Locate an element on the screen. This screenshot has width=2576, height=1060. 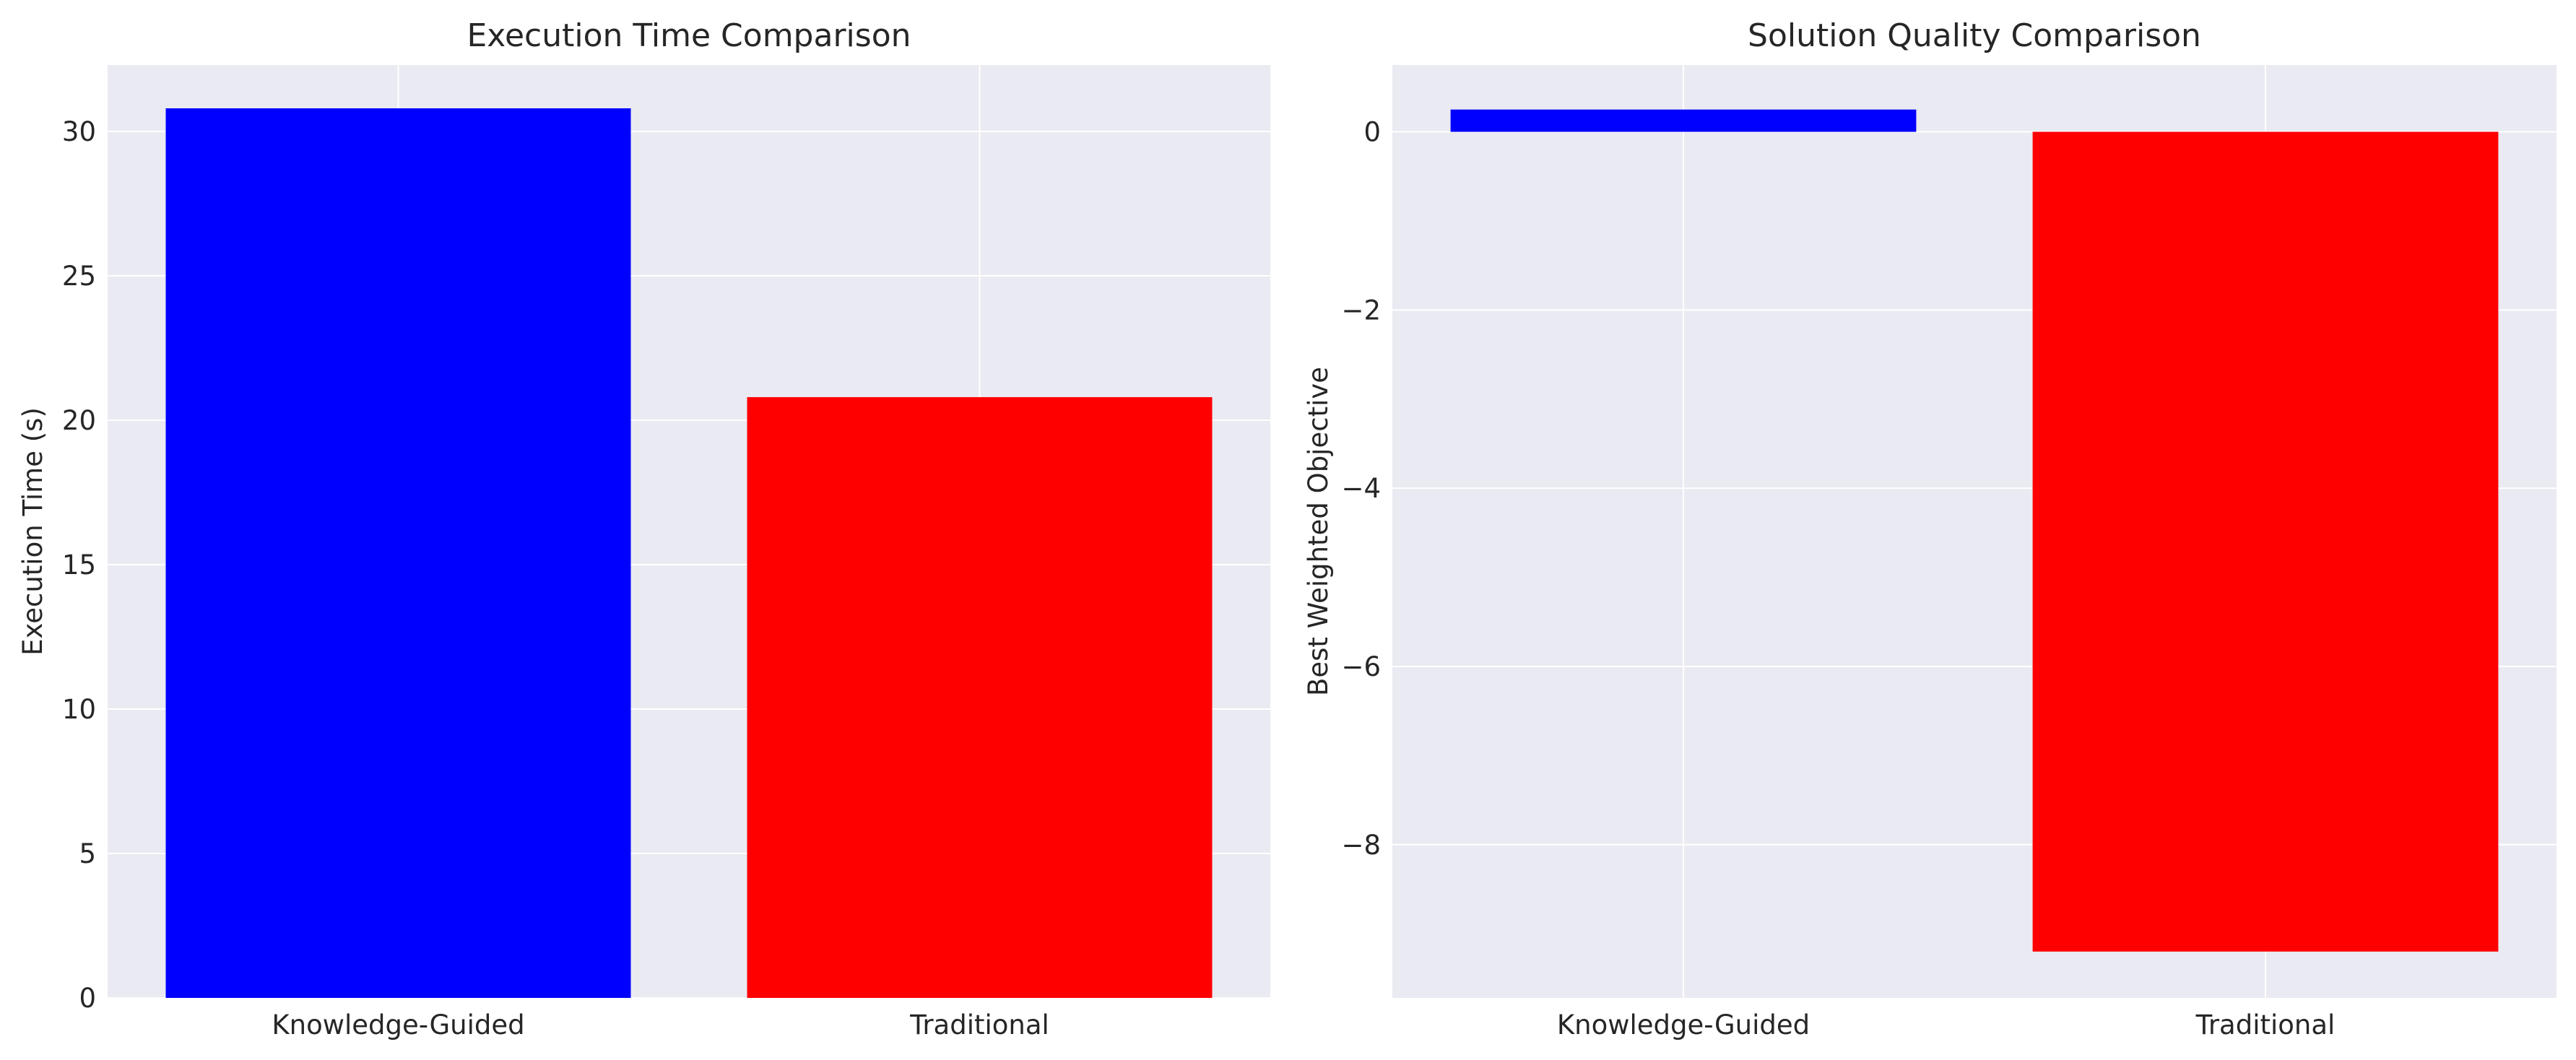
y-tick-label: 30 is located at coordinates (79, 131).